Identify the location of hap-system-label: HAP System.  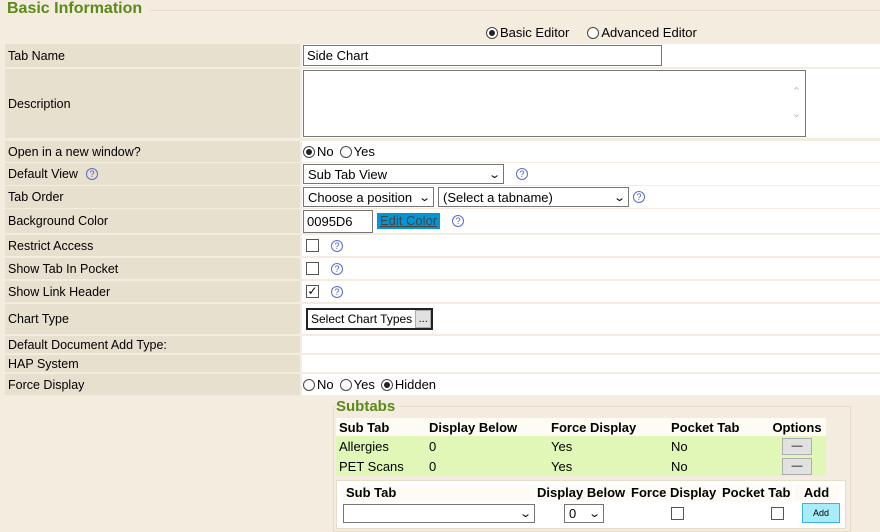
(152, 363).